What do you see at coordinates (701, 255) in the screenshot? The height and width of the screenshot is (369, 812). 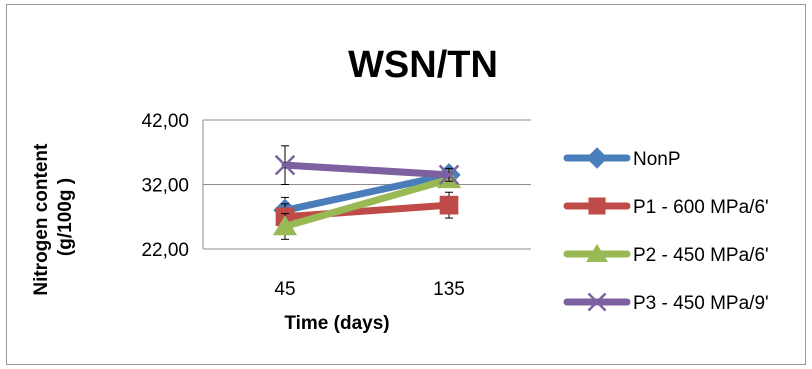 I see `legend-label: P2 - 450 MPa/6'` at bounding box center [701, 255].